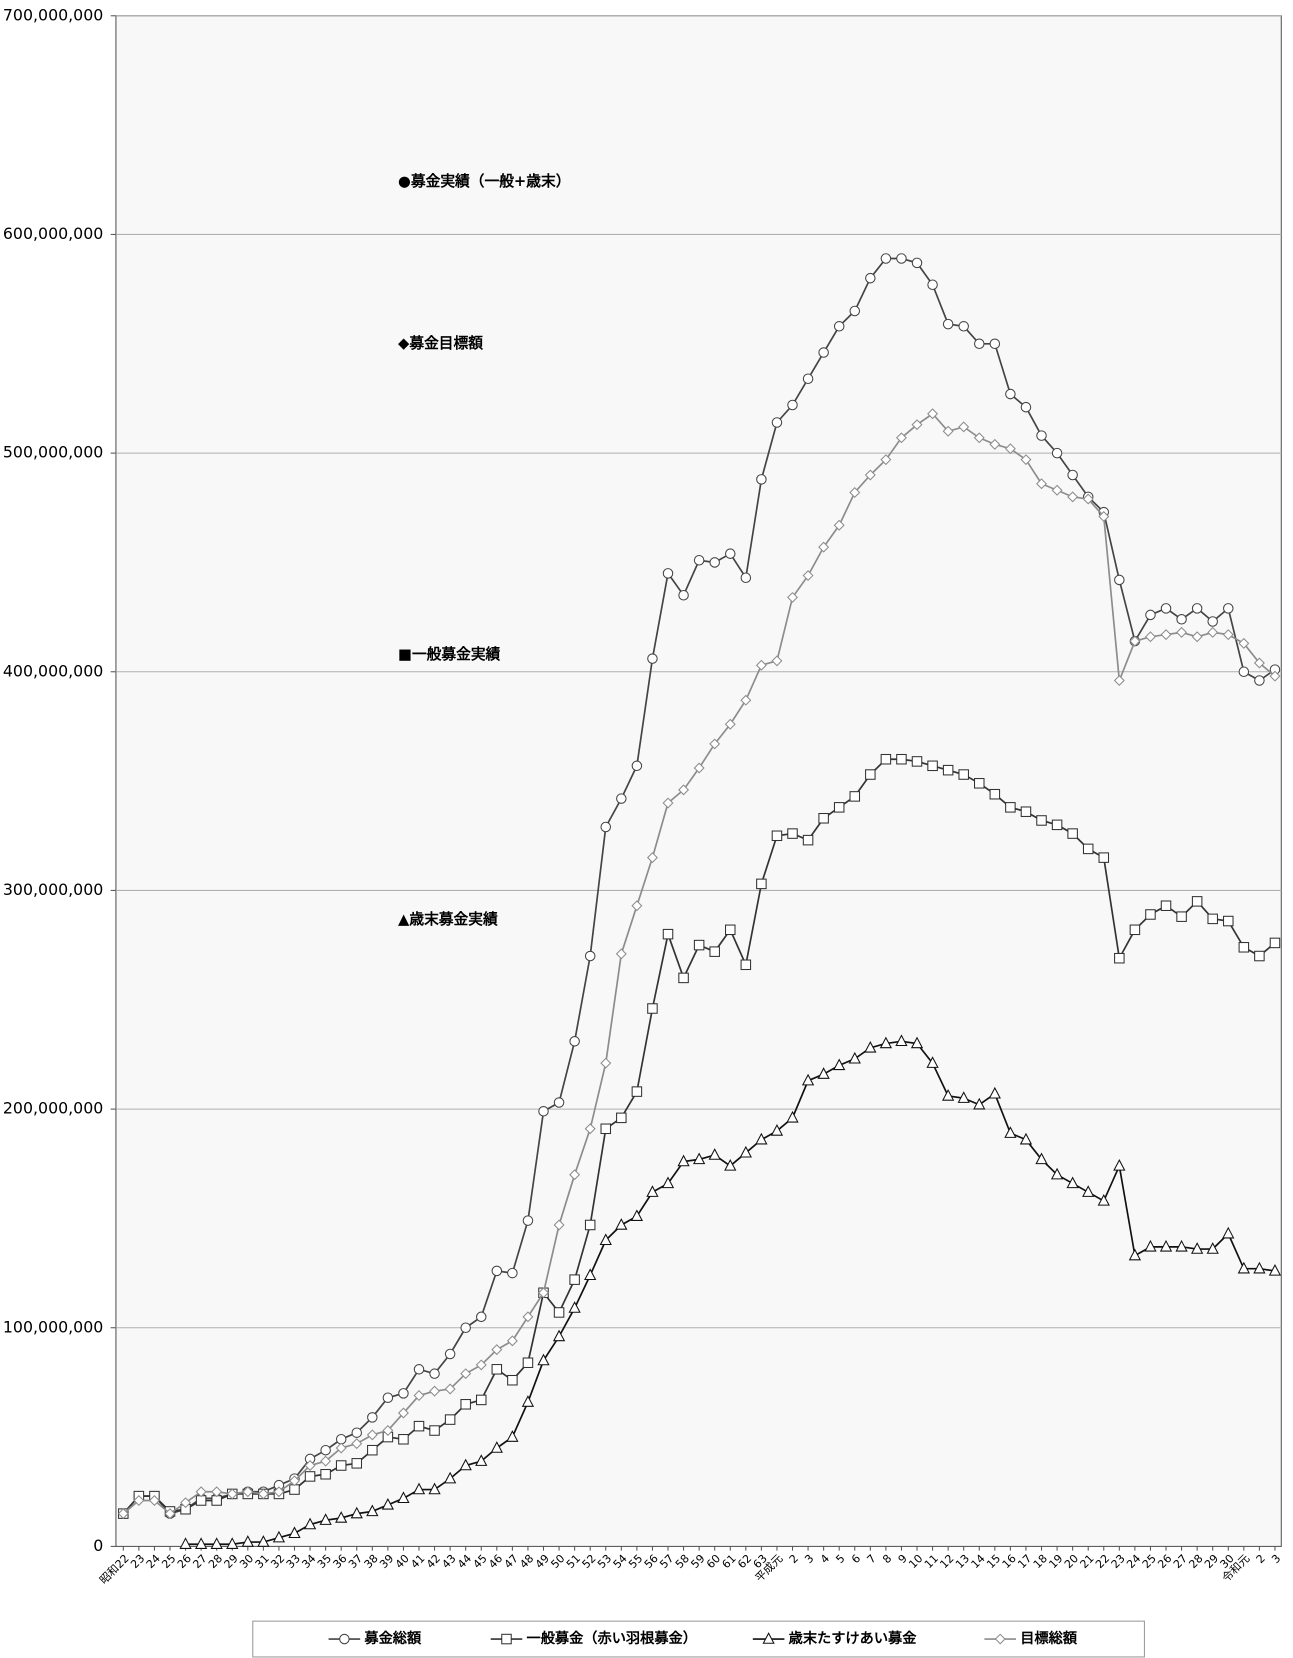 This screenshot has width=1293, height=1658. I want to click on legend: 募金総額 一般募金（赤い羽根募金） 歳末たすけあい募金 目標総額, so click(698, 1639).